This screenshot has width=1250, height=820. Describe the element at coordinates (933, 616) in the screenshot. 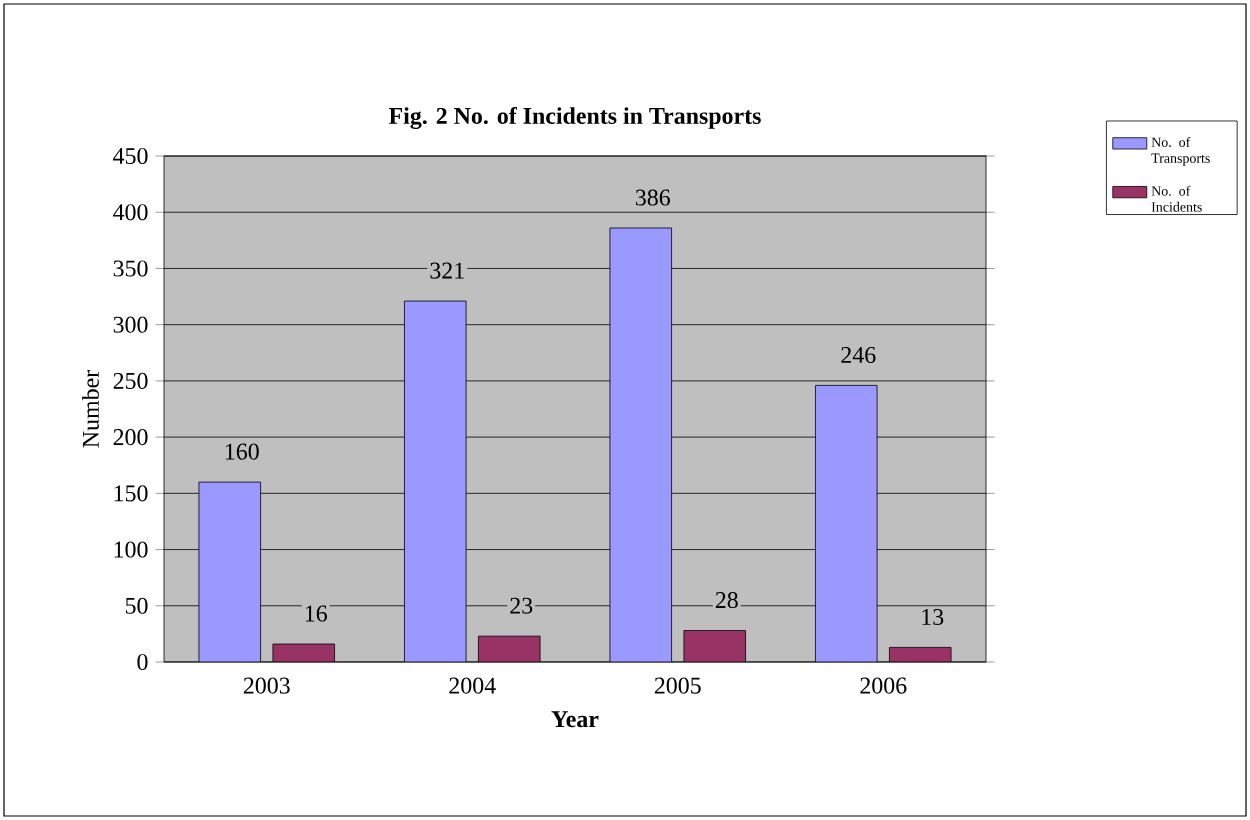

I see `data-label: 13` at that location.